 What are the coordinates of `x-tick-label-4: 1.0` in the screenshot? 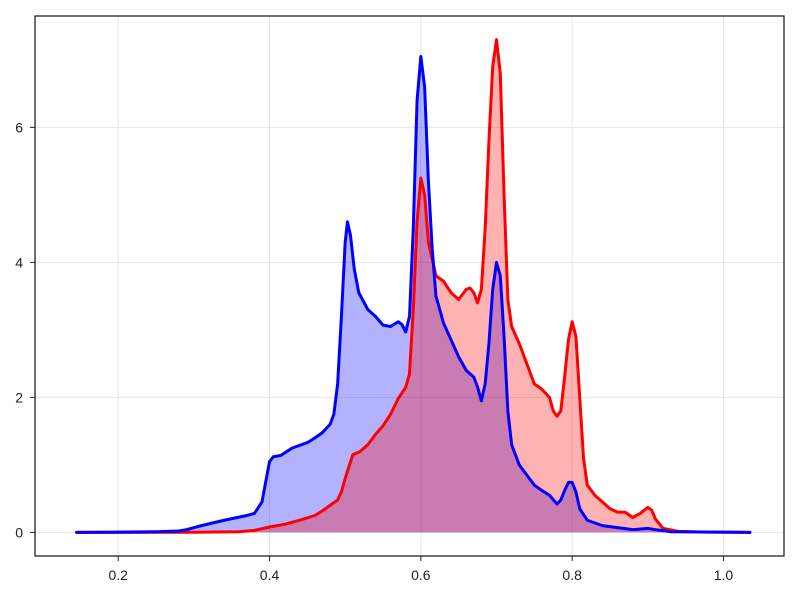 It's located at (724, 575).